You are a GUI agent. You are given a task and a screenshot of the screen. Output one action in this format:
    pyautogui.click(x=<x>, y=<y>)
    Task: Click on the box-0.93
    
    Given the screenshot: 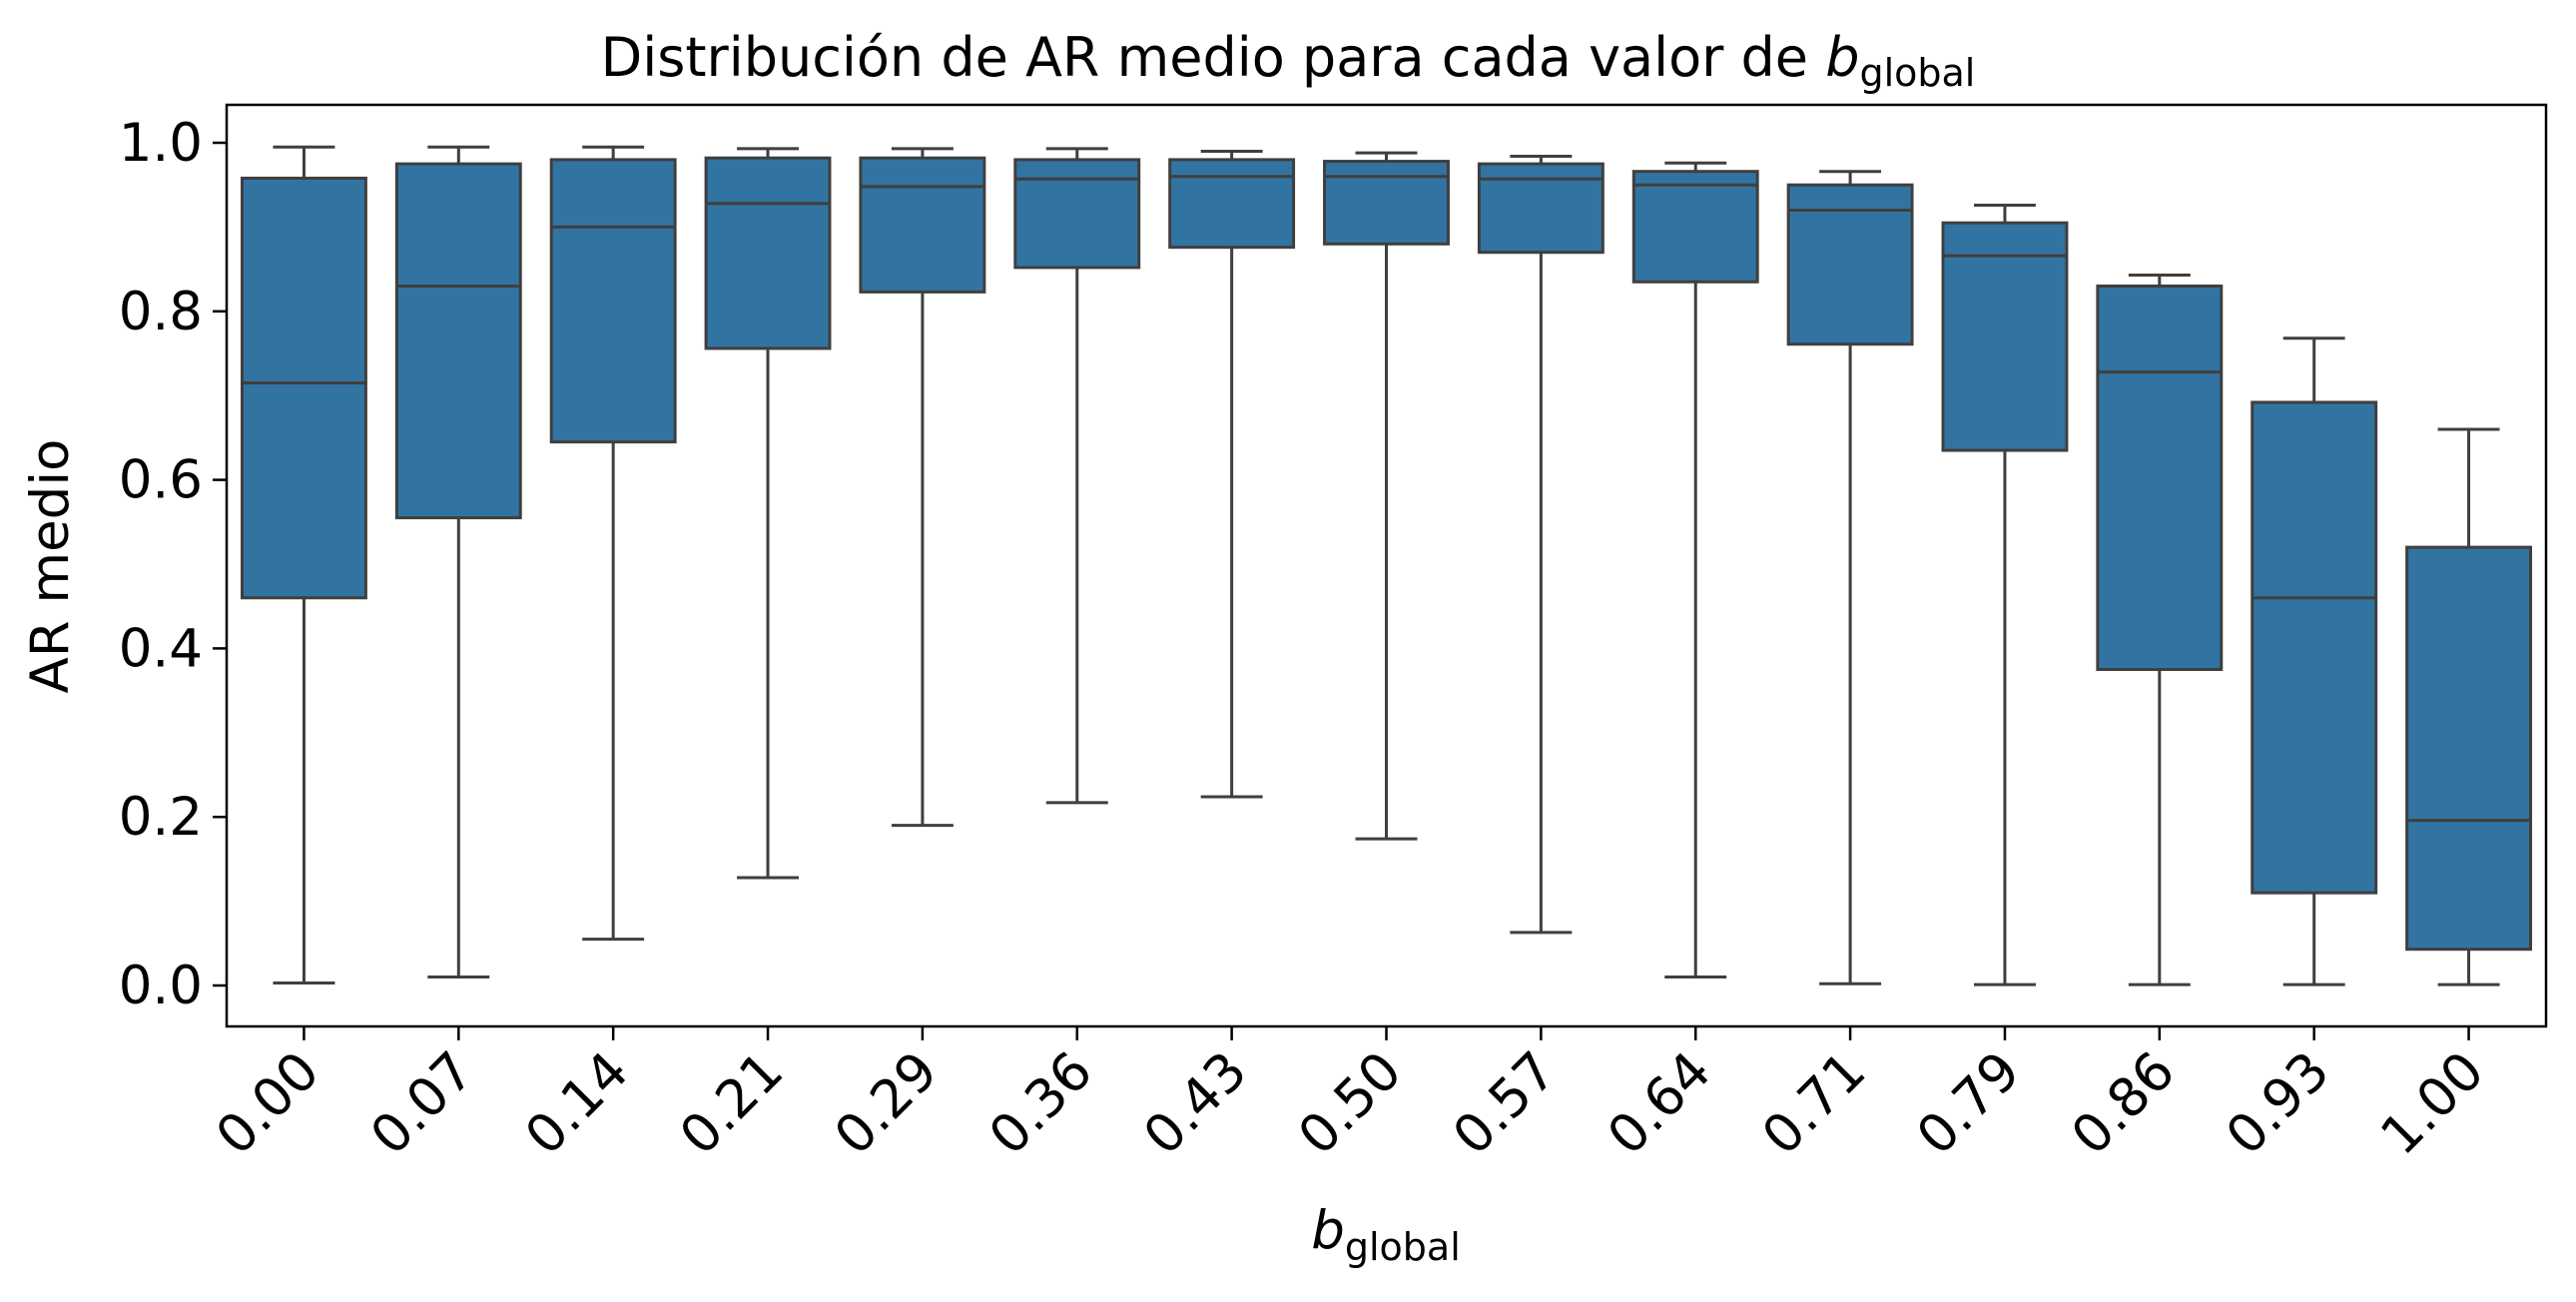 What is the action you would take?
    pyautogui.click(x=2314, y=661)
    